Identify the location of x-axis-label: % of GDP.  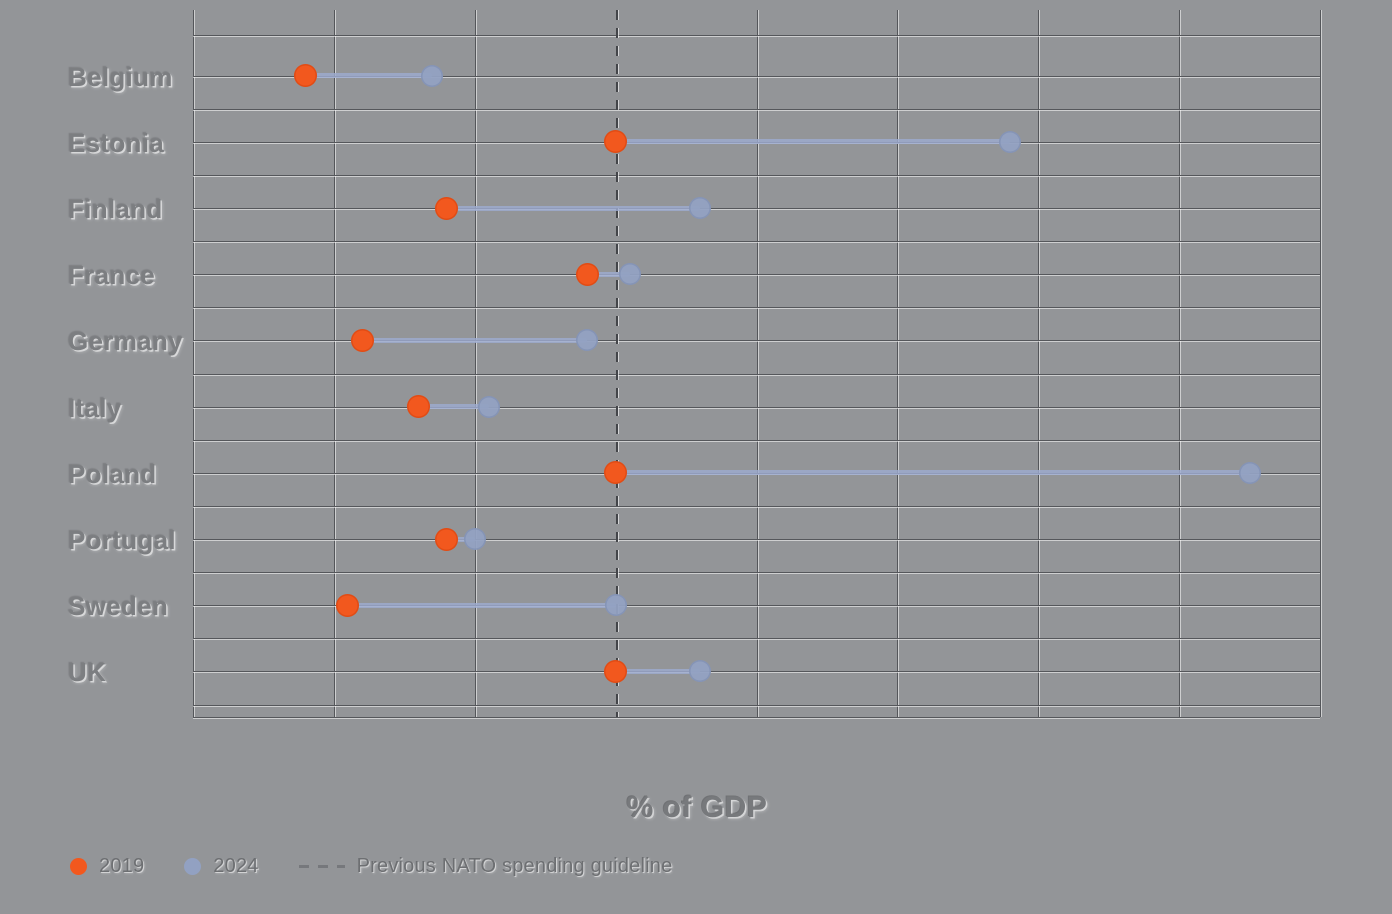
(697, 807).